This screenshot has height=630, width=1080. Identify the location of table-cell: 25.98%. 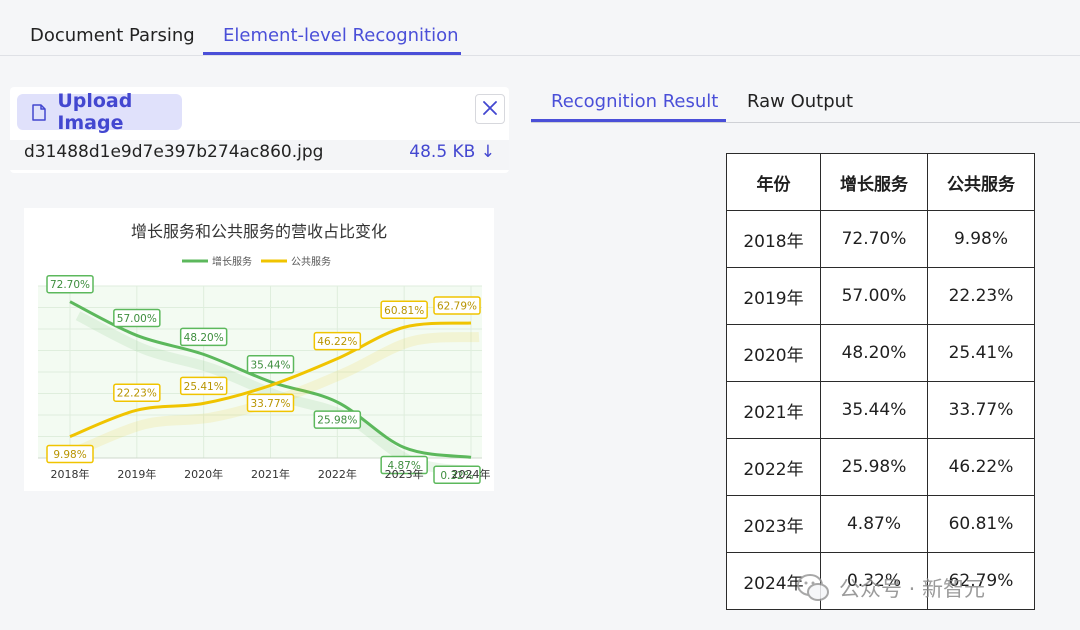
(874, 467).